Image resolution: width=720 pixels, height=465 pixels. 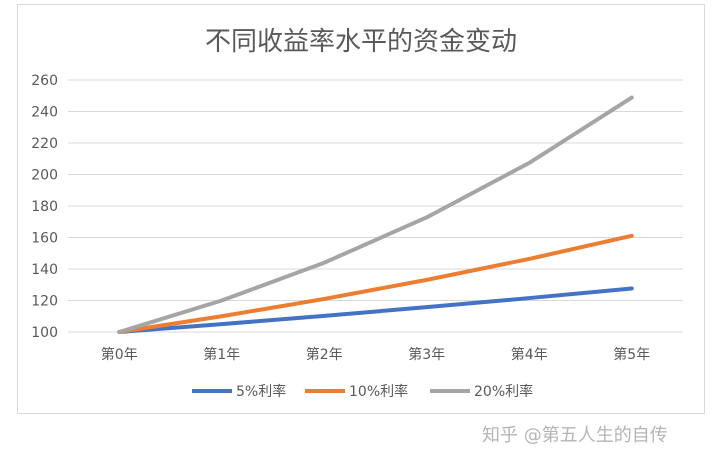 I want to click on legend-label: 5%利率, so click(x=261, y=391).